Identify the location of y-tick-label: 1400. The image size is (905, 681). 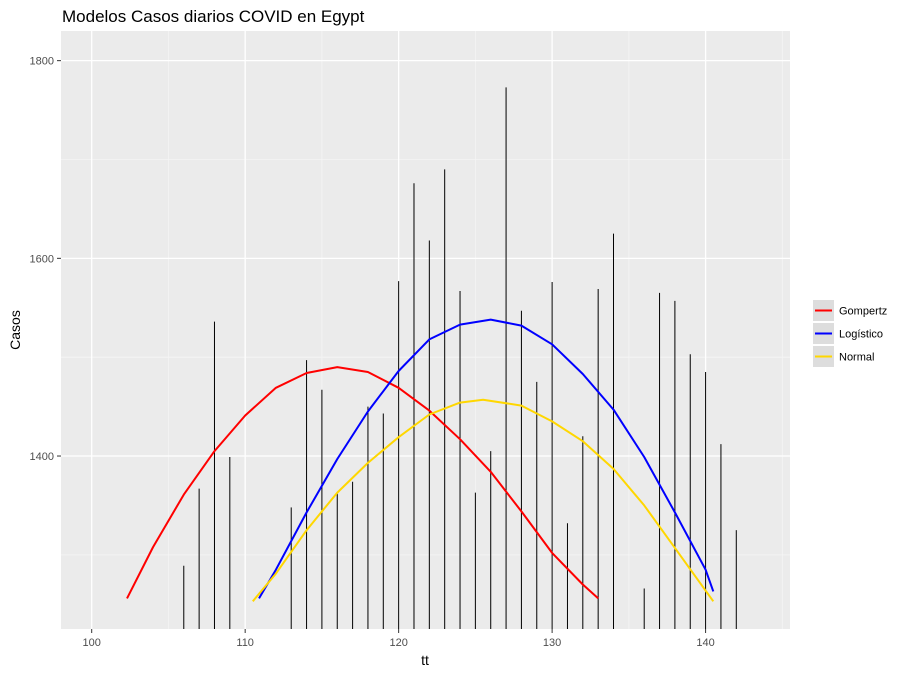
(42, 457).